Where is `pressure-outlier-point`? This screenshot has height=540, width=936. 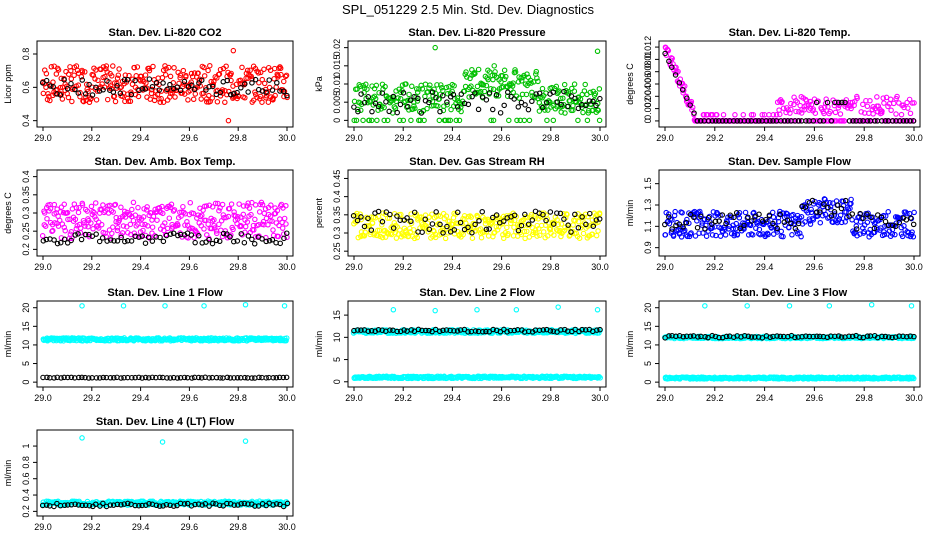 pressure-outlier-point is located at coordinates (597, 51).